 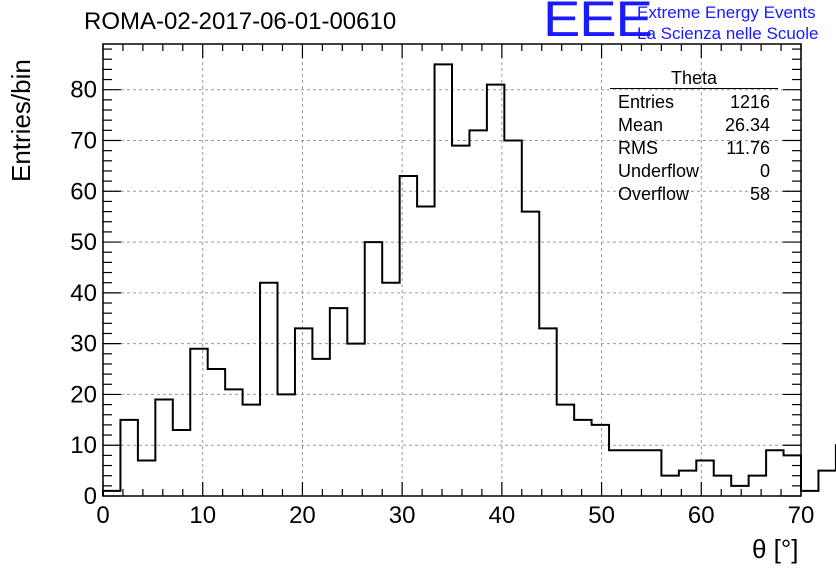 What do you see at coordinates (83, 293) in the screenshot?
I see `y-tick-label: 40` at bounding box center [83, 293].